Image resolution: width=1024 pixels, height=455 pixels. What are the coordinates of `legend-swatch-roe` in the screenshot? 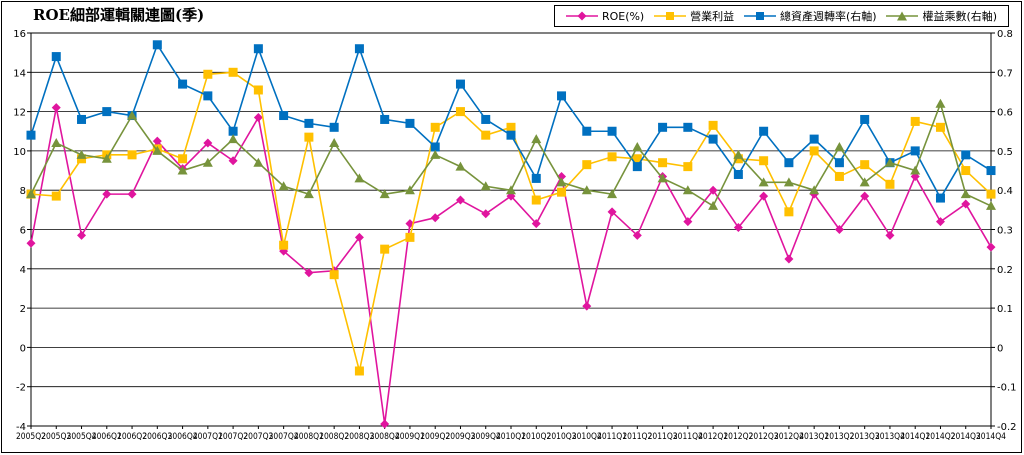 It's located at (581, 16).